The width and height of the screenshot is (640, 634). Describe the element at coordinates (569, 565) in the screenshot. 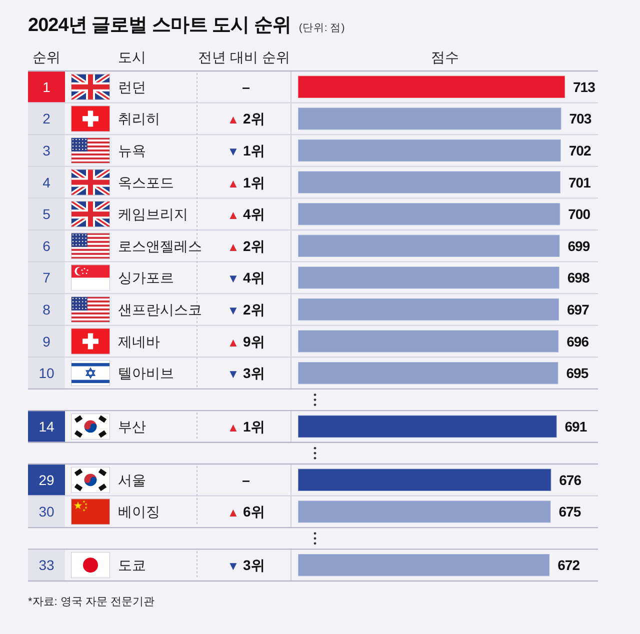

I see `data-label: 672` at that location.